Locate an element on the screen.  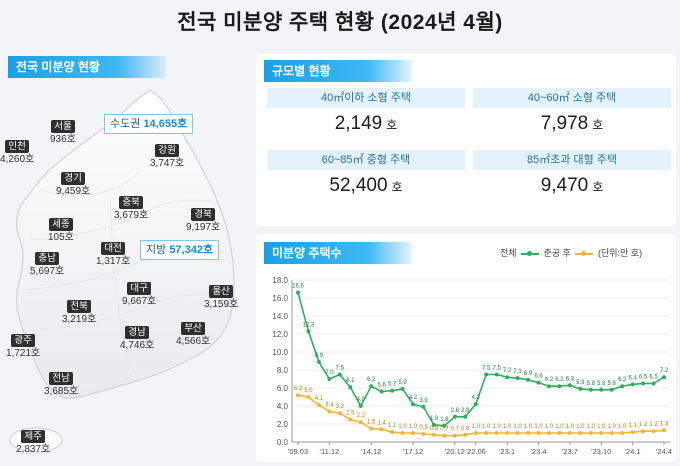
data-label-total: 12.3 is located at coordinates (309, 325).